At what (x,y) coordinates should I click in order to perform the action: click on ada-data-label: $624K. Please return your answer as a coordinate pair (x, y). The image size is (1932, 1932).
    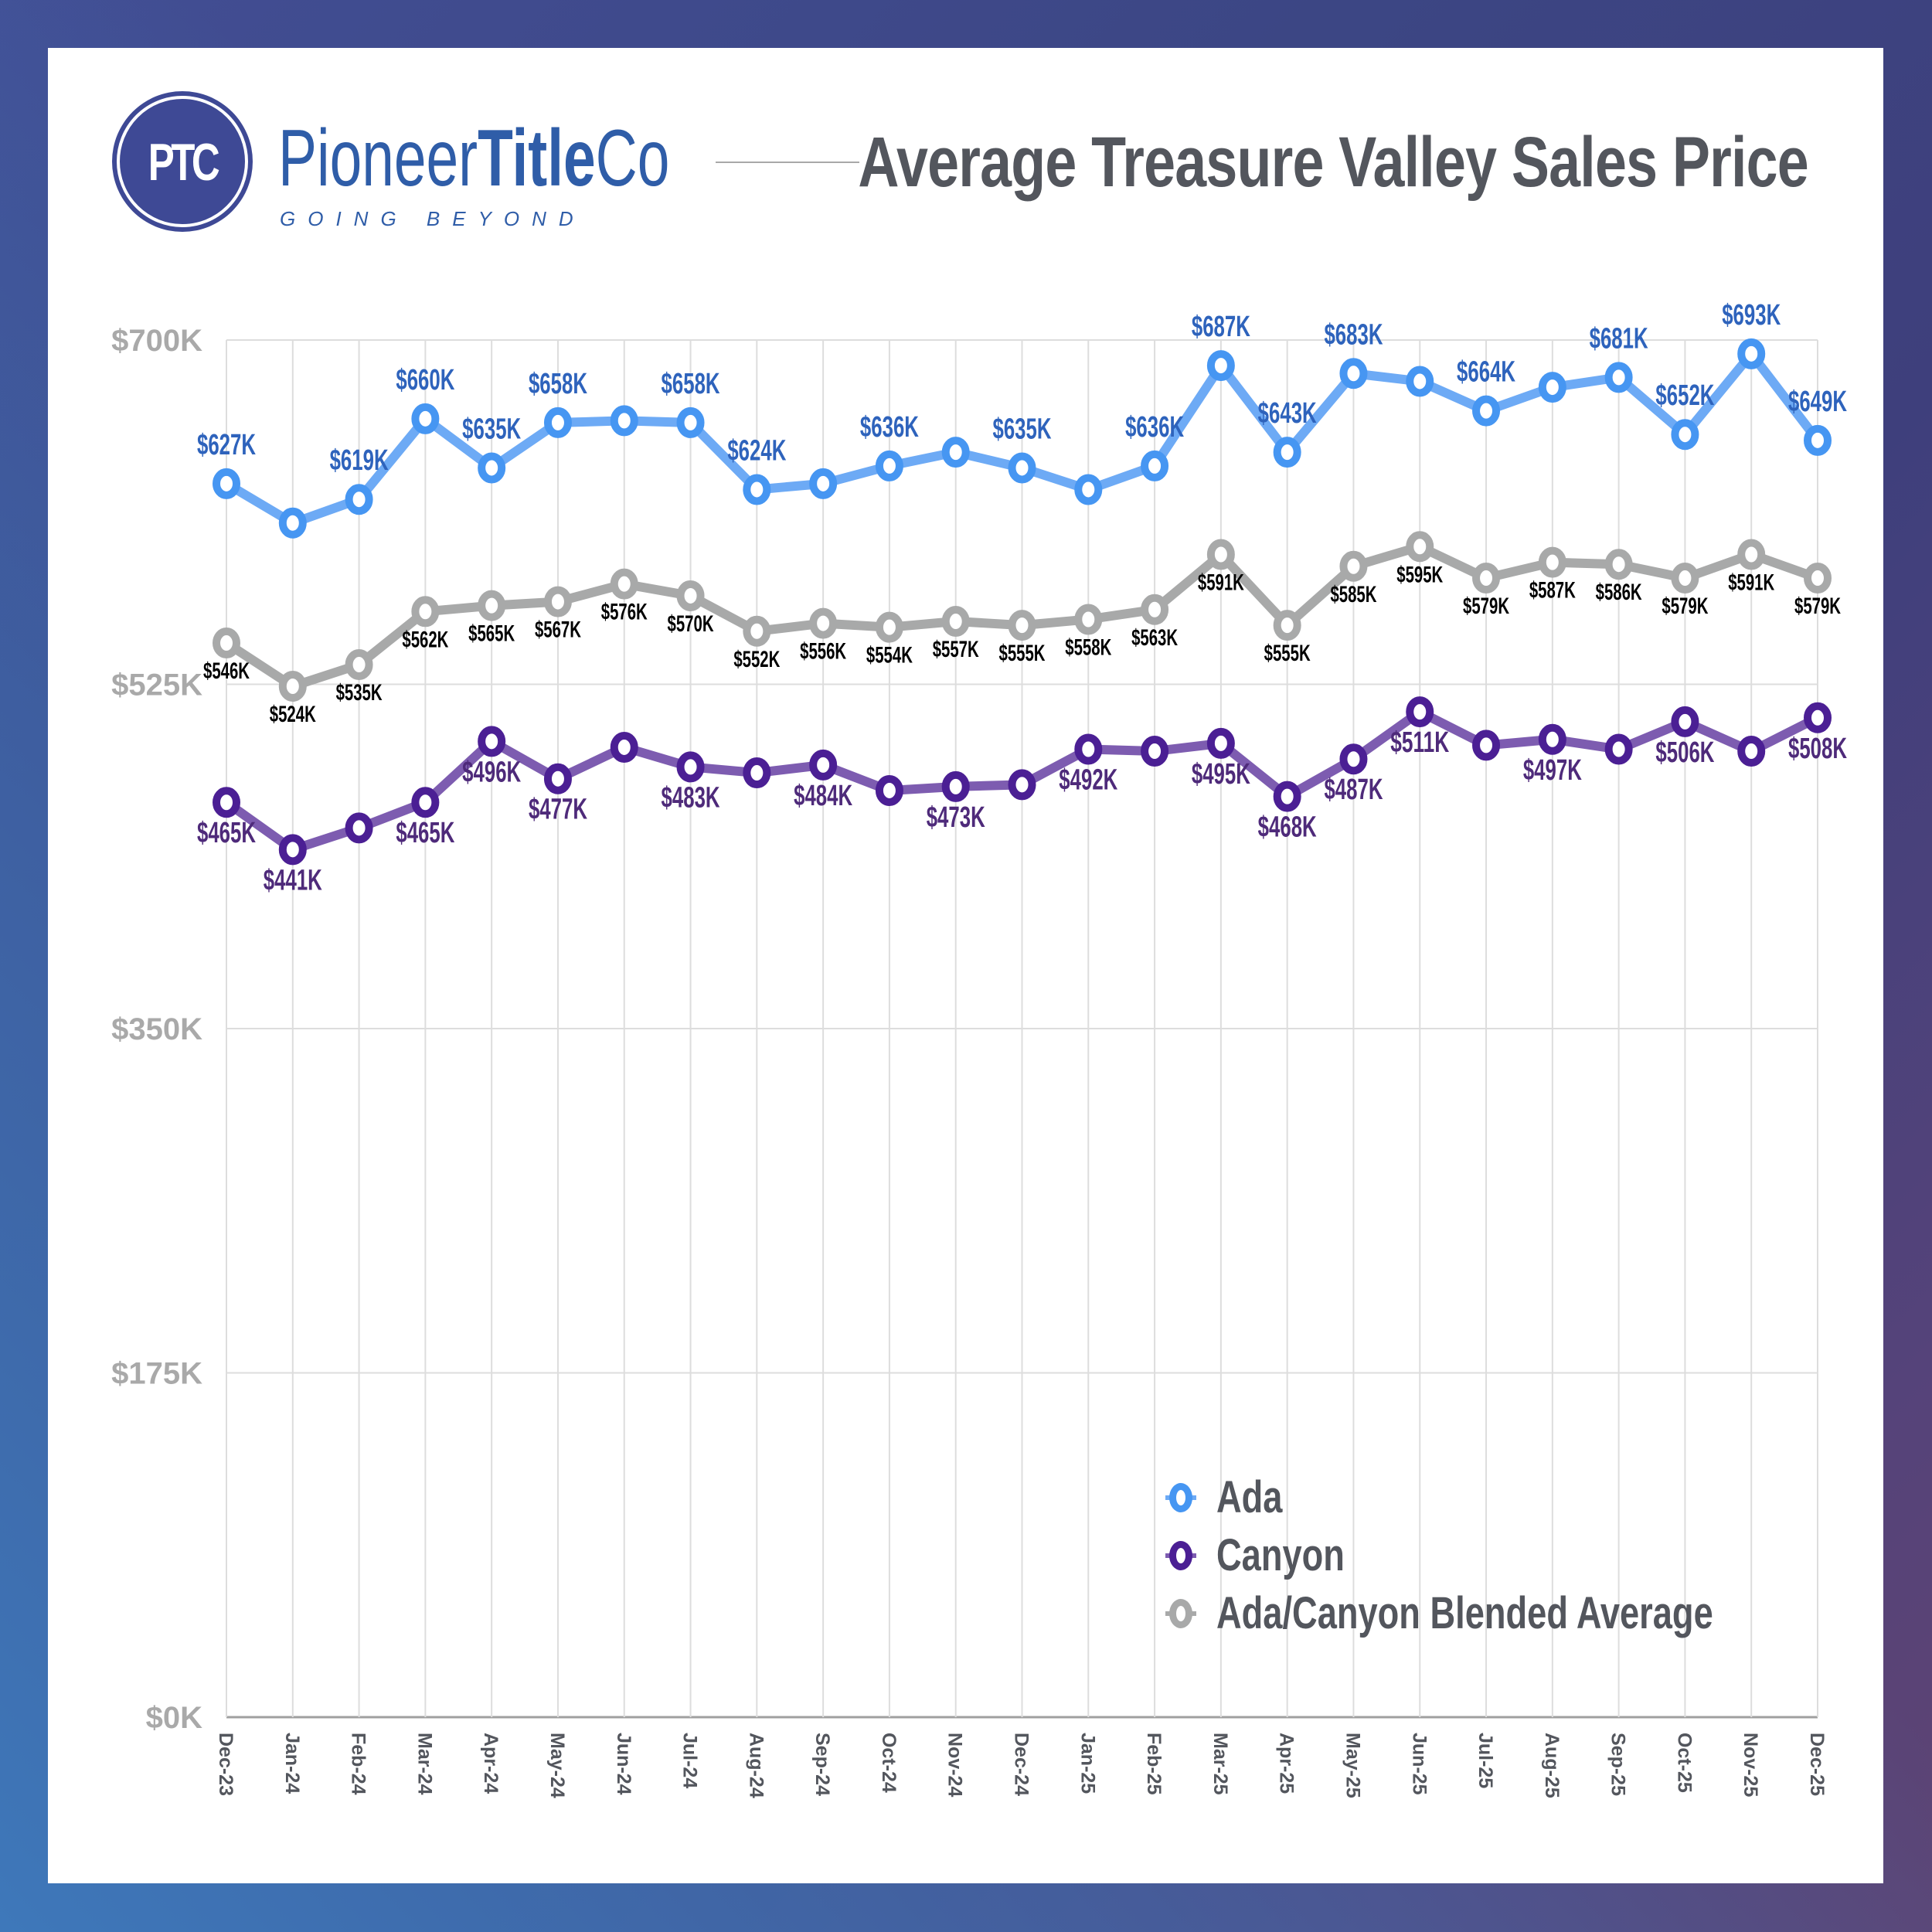
    Looking at the image, I should click on (756, 450).